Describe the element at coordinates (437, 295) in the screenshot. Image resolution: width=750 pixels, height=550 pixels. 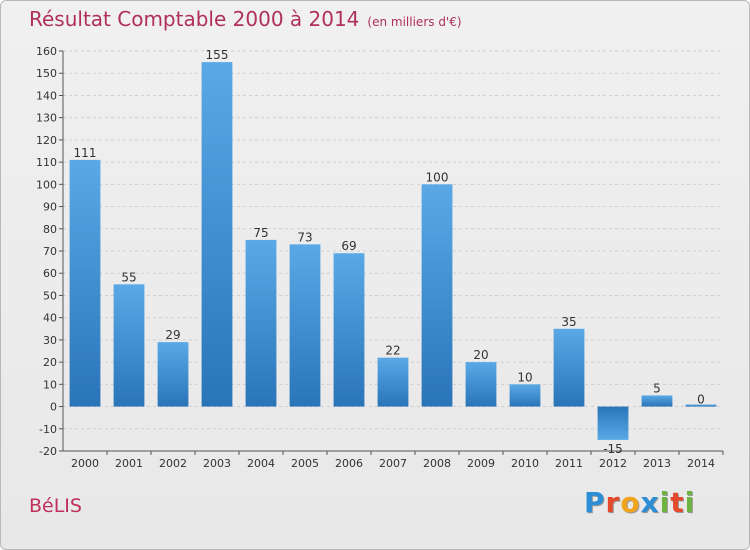
I see `bar-2008` at that location.